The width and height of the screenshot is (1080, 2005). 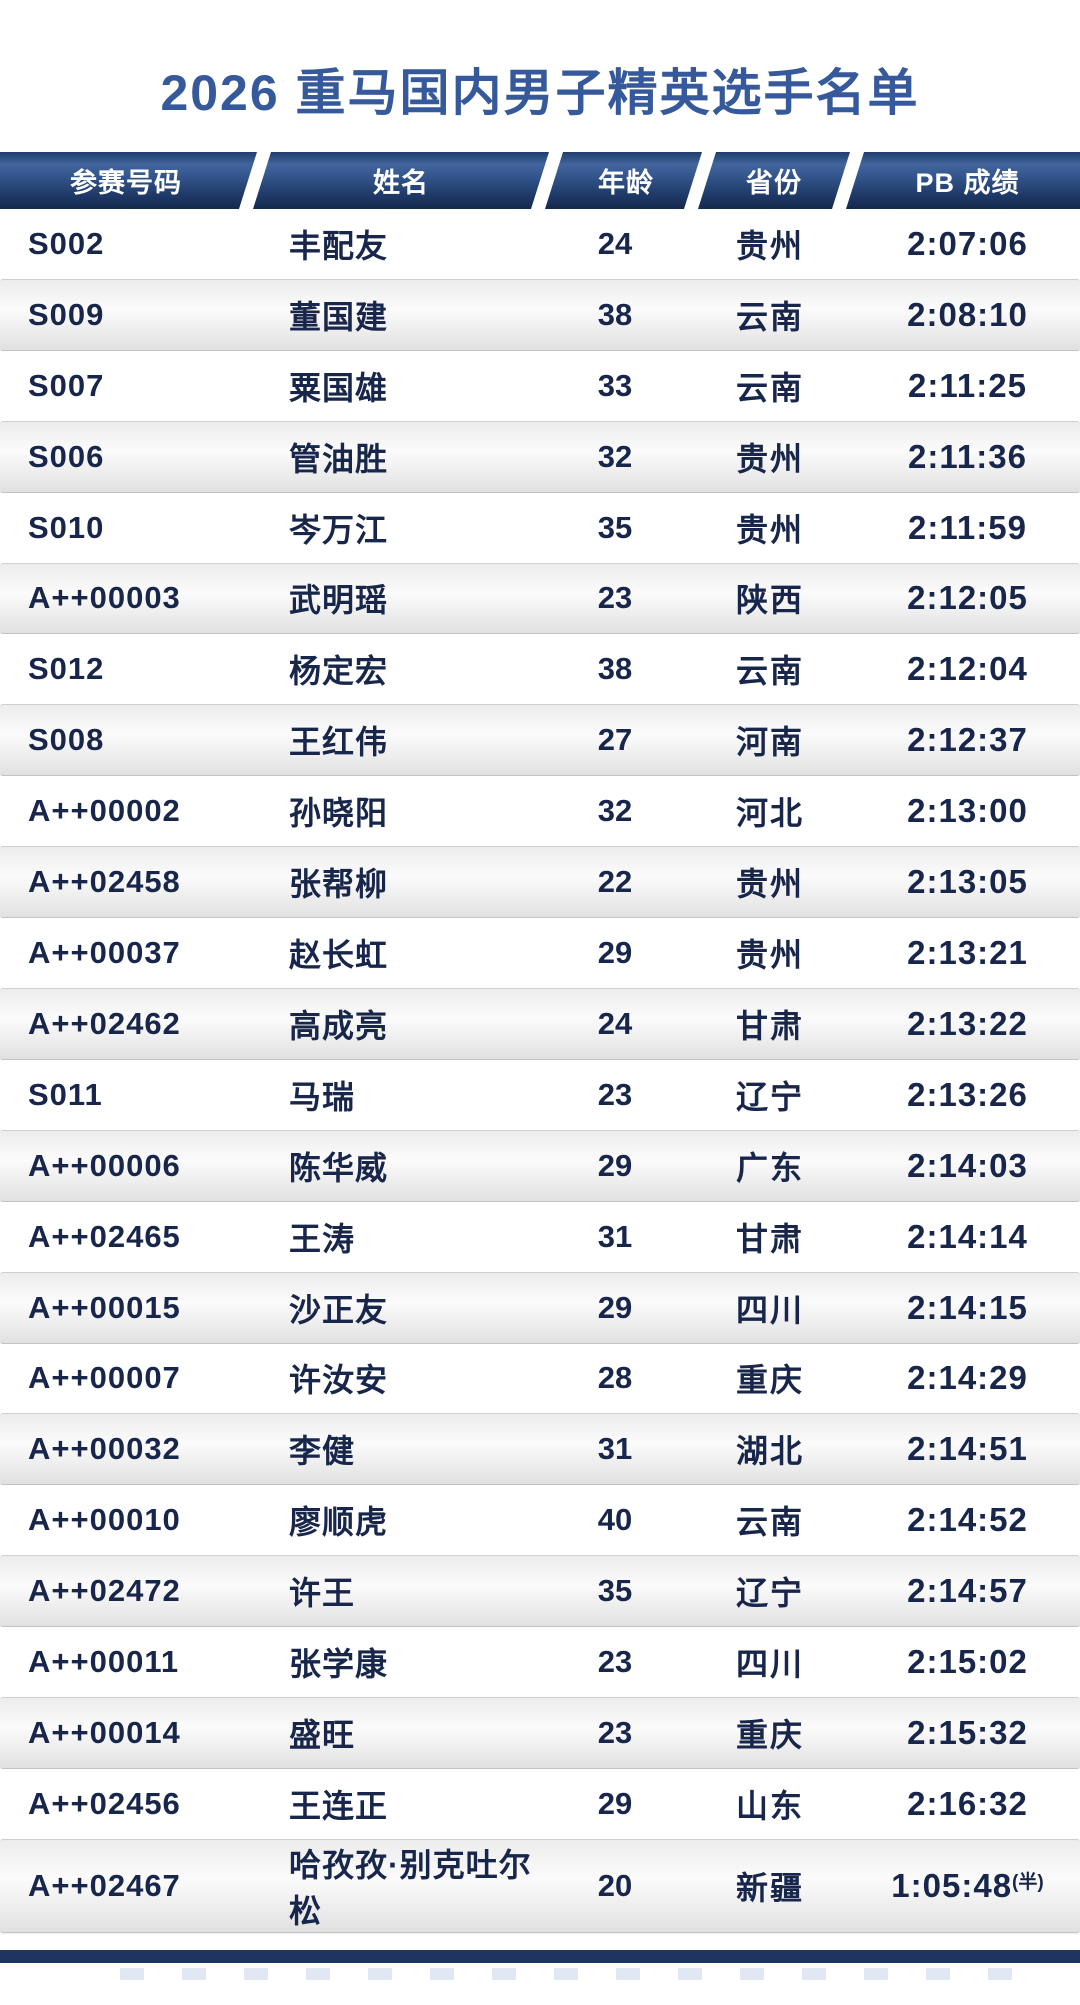 What do you see at coordinates (339, 1664) in the screenshot?
I see `name-cell: 张学康` at bounding box center [339, 1664].